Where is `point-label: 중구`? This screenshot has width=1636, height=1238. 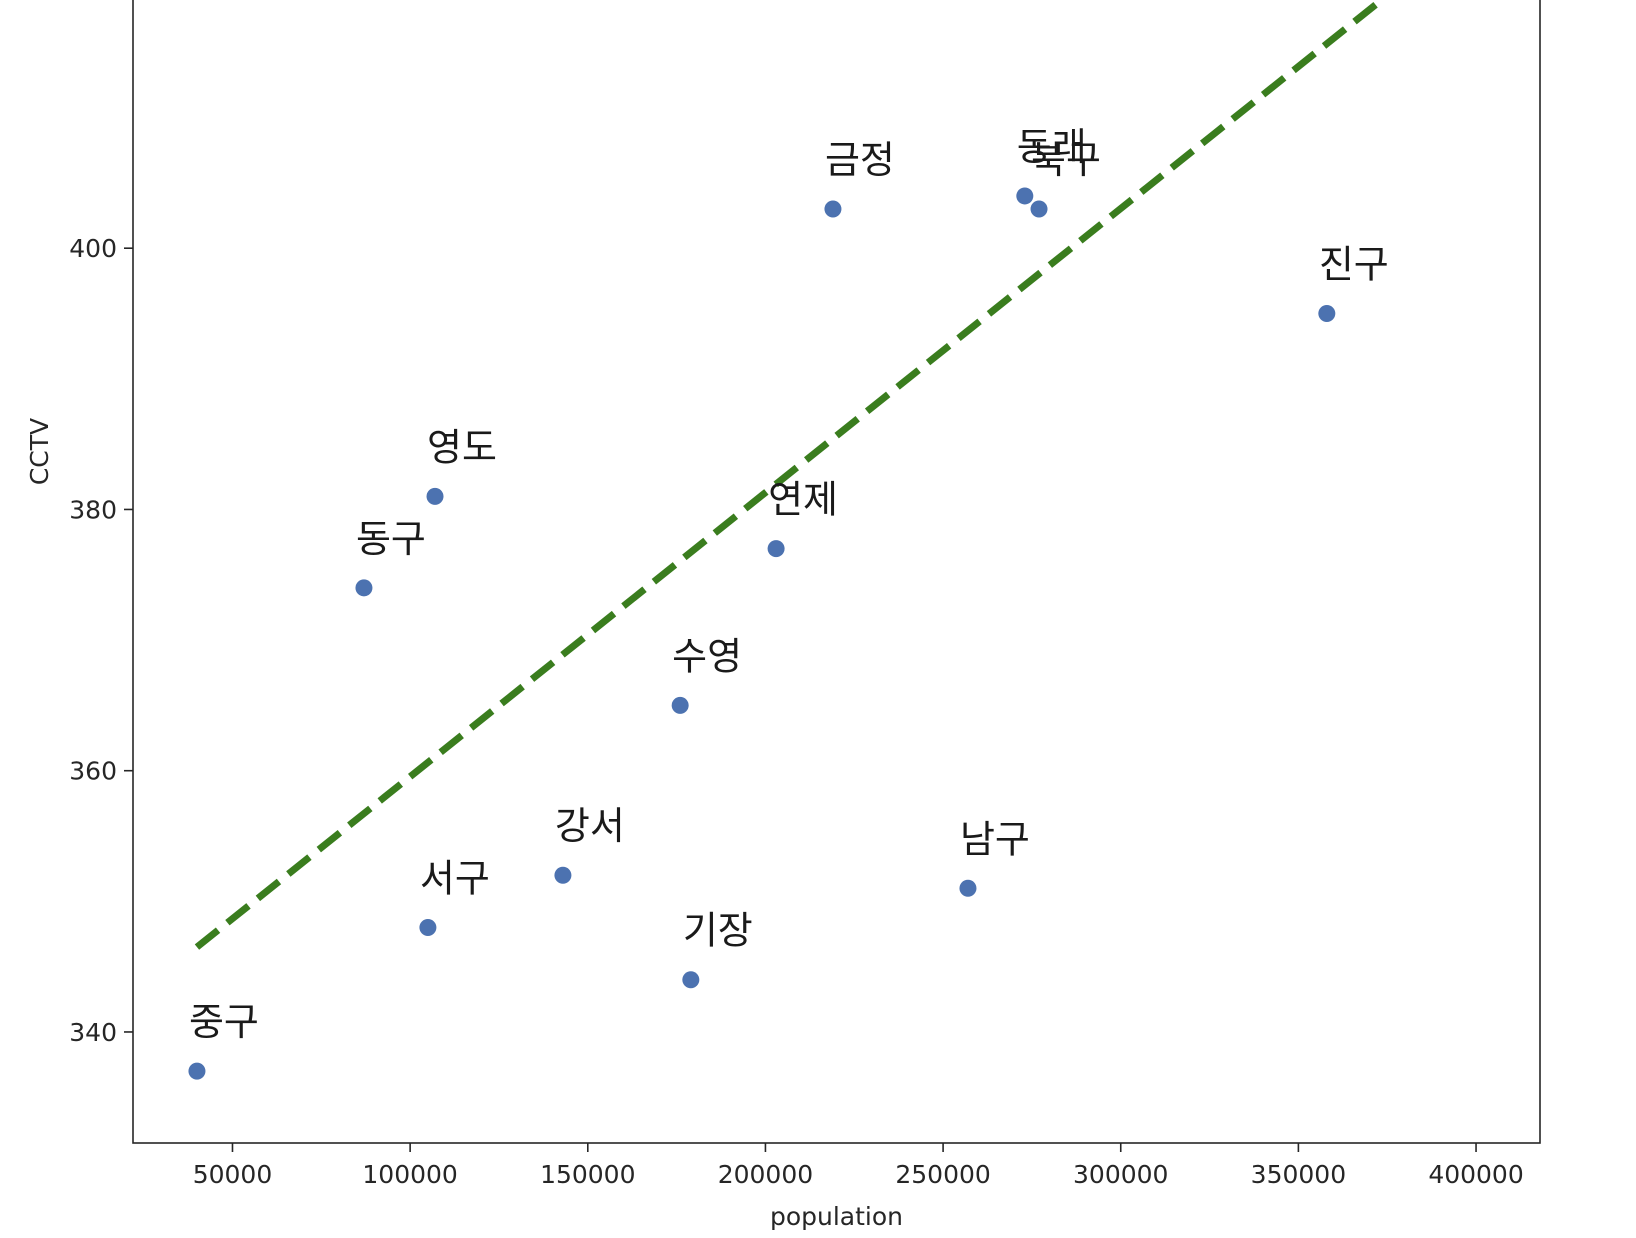 point-label: 중구 is located at coordinates (224, 1022).